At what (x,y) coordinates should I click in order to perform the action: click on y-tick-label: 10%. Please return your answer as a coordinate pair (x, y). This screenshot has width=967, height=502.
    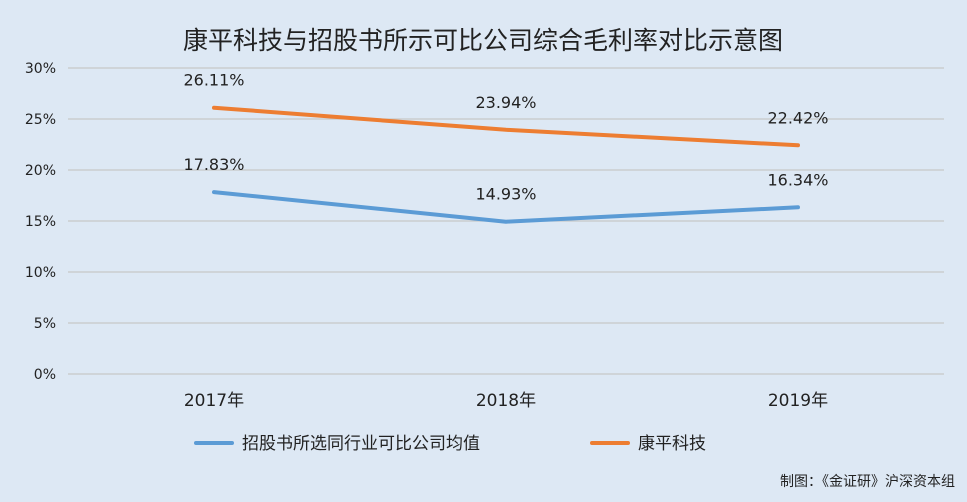
    Looking at the image, I should click on (40, 273).